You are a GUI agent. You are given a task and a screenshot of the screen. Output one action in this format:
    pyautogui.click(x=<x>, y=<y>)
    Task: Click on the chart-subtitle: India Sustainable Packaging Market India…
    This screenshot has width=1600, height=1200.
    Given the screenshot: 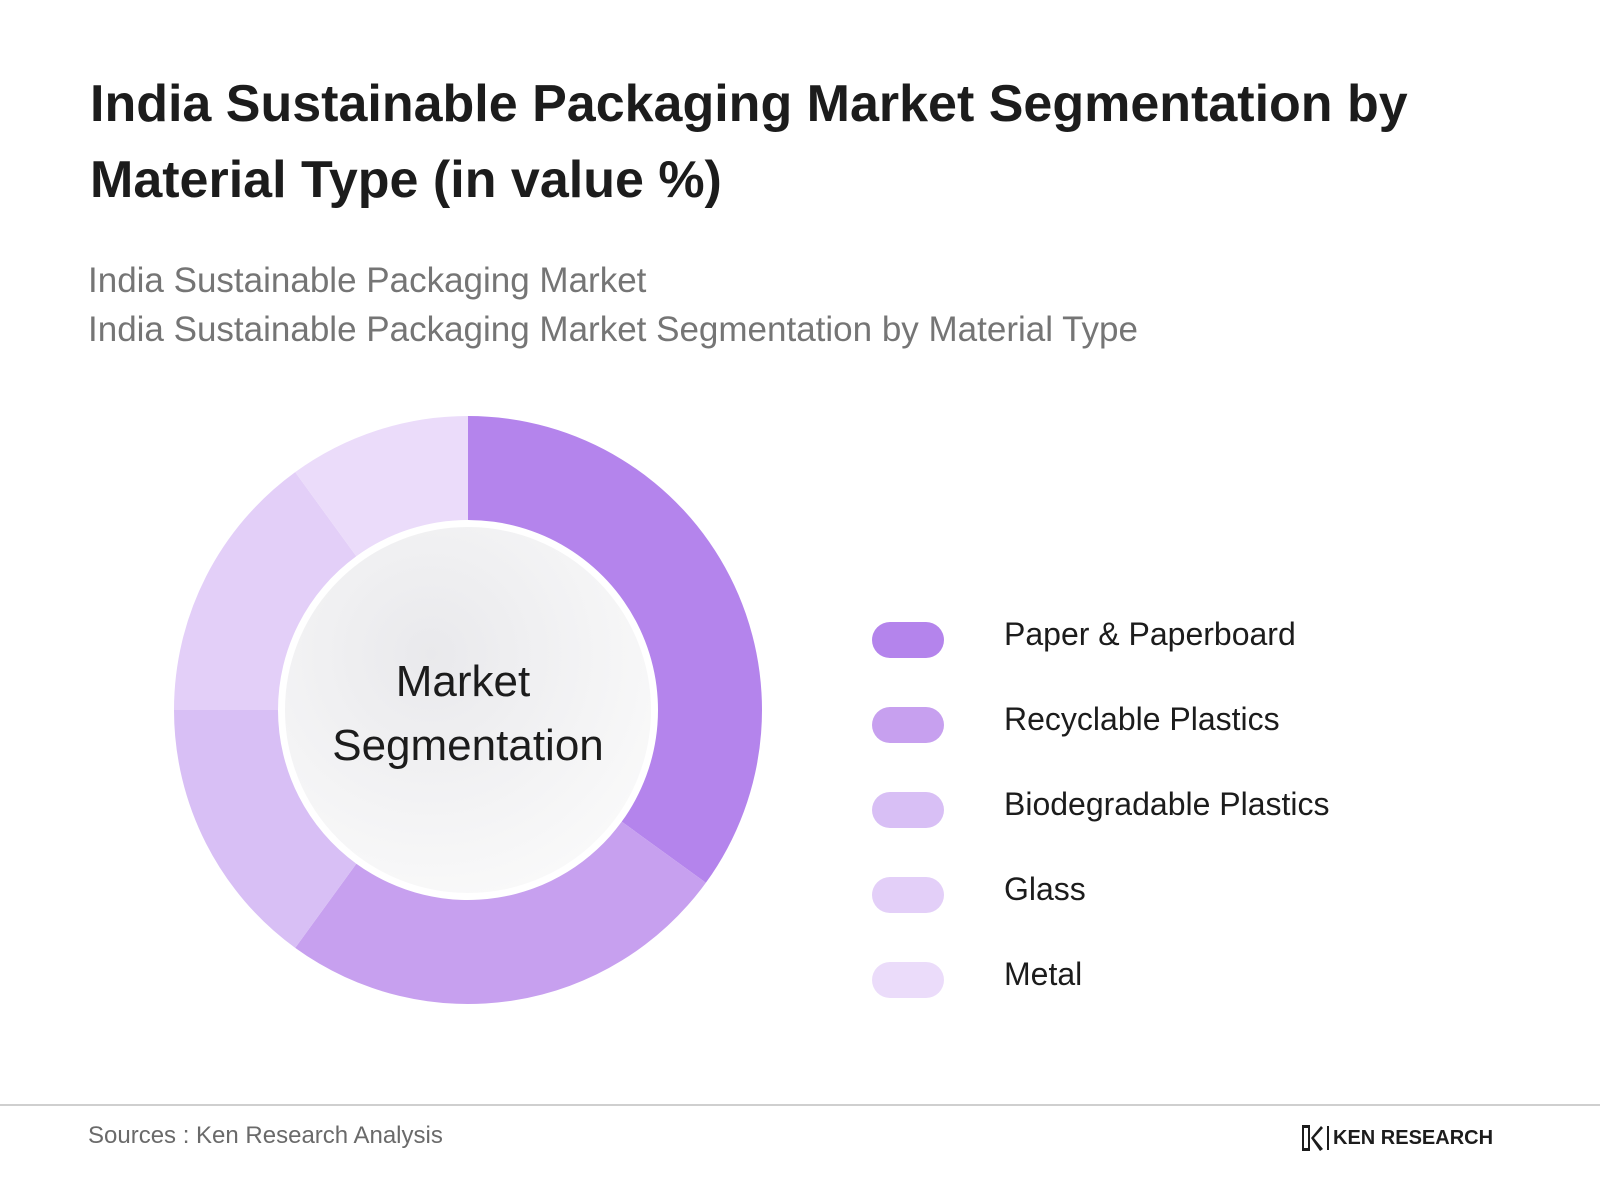 What is the action you would take?
    pyautogui.click(x=613, y=305)
    